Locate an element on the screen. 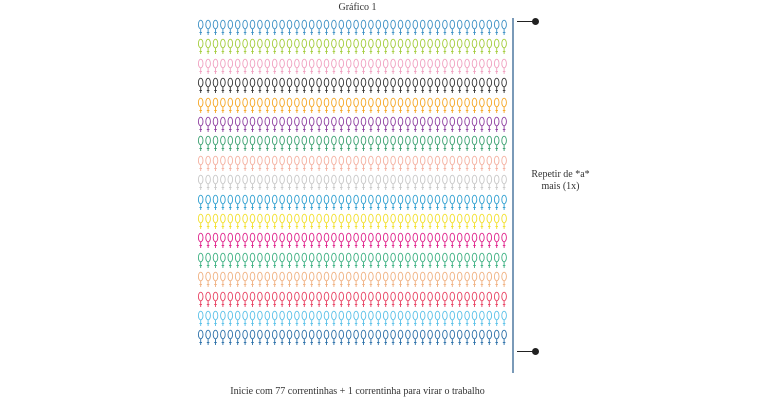  chart-title: Gráfico 1 is located at coordinates (357, 7).